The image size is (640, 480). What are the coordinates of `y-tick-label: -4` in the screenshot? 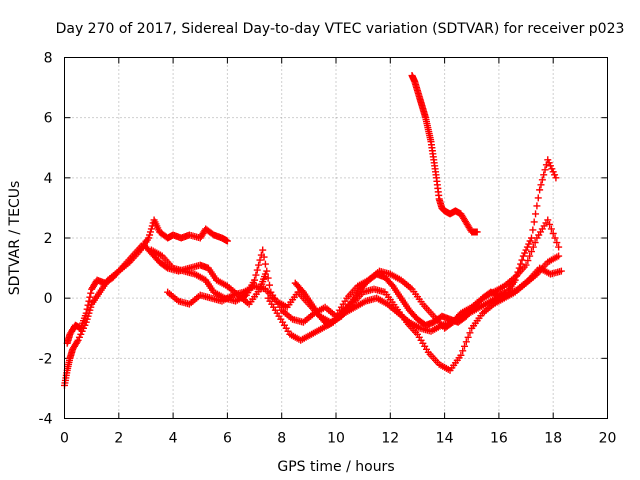 It's located at (46, 420).